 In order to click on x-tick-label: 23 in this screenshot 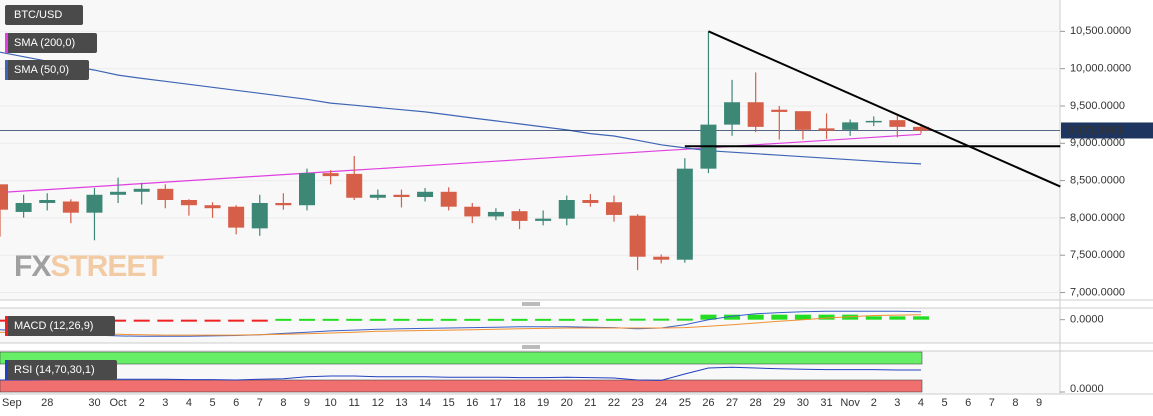, I will do `click(637, 403)`.